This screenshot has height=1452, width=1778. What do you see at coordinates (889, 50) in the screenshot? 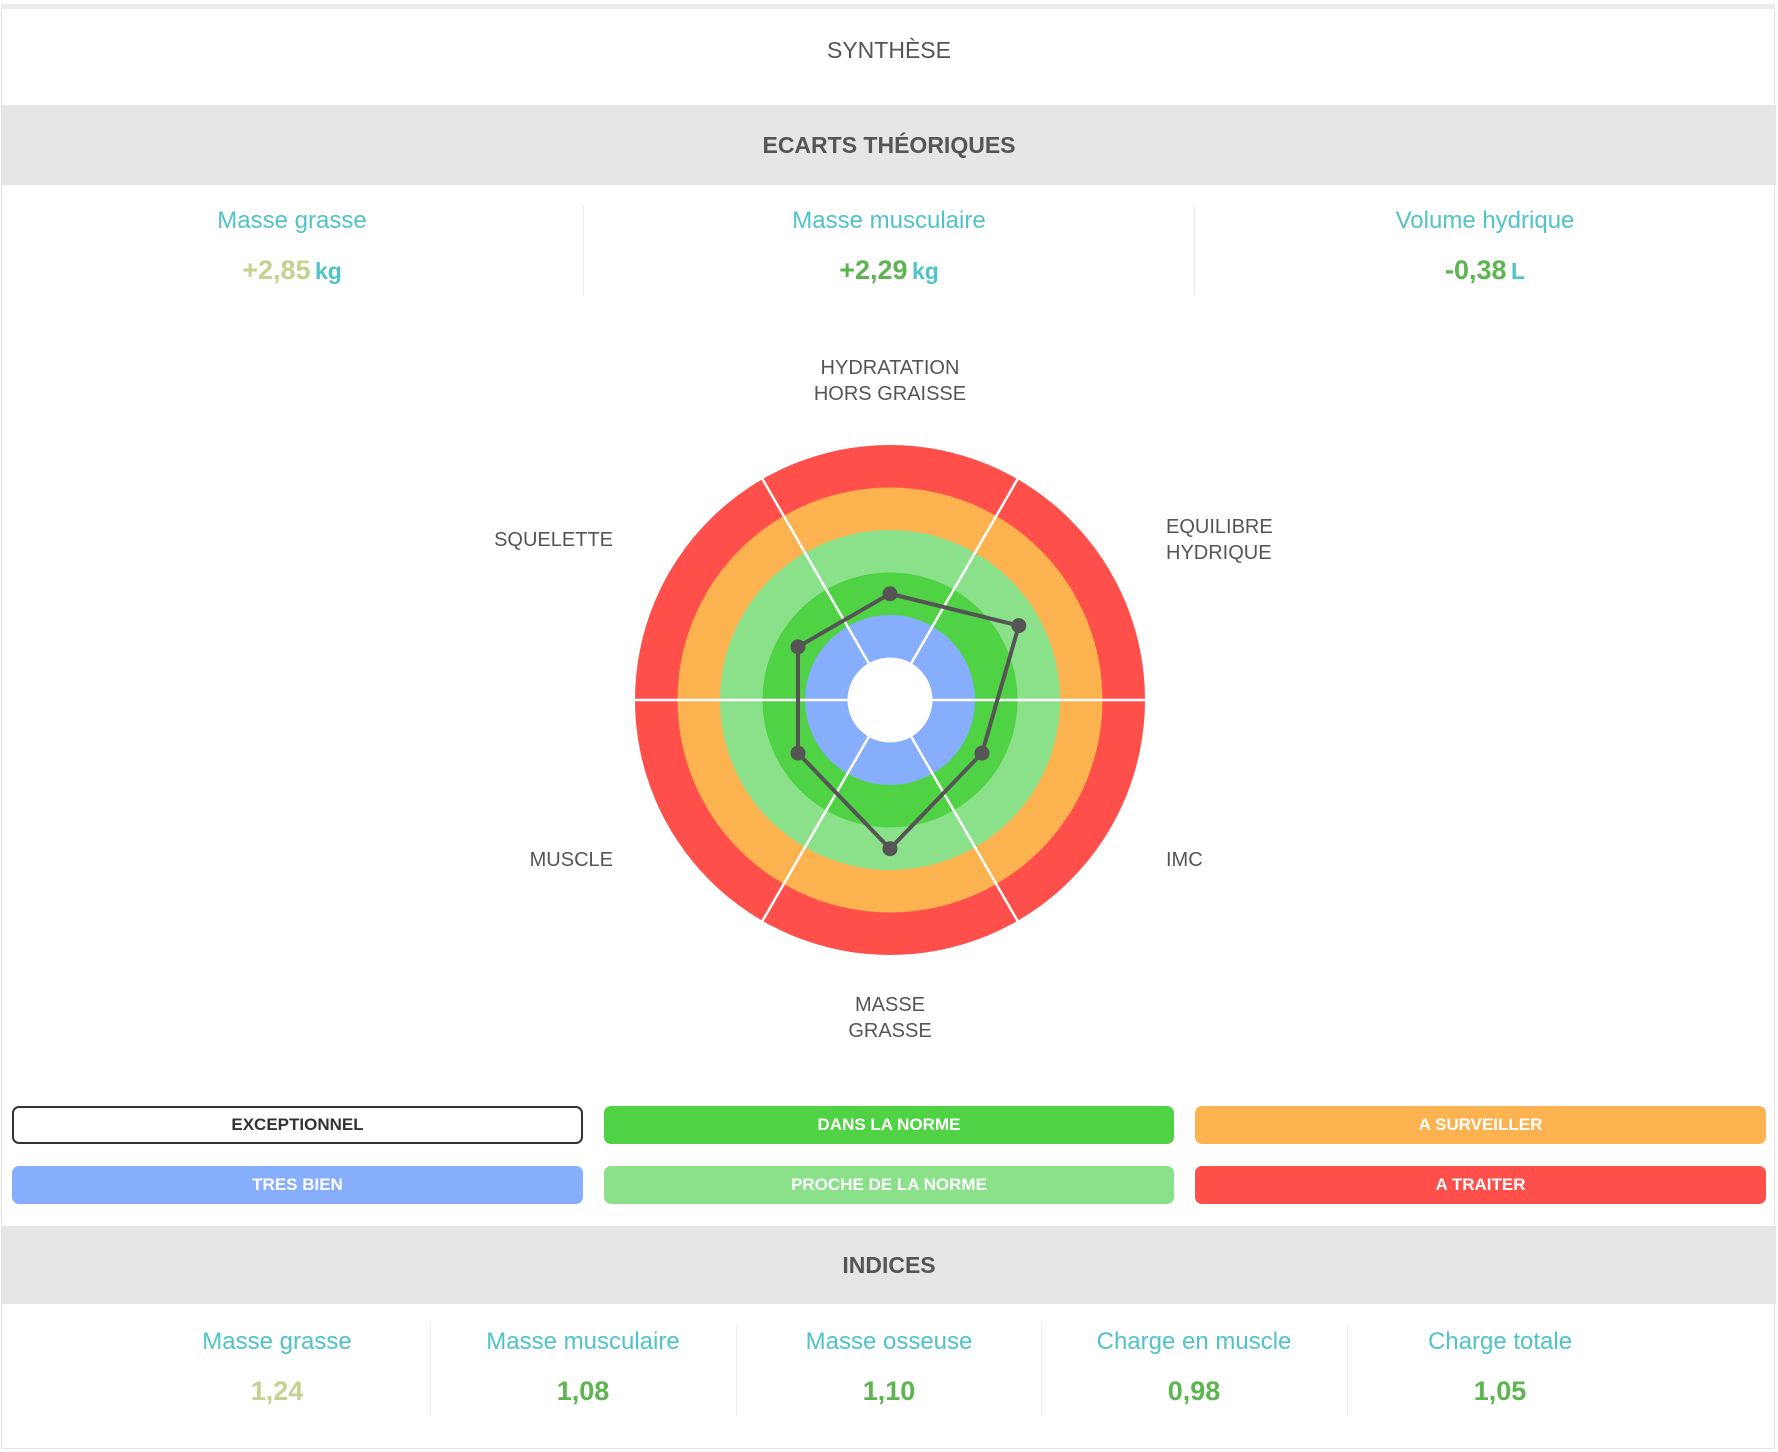
I see `page-title: SYNTHÈSE` at bounding box center [889, 50].